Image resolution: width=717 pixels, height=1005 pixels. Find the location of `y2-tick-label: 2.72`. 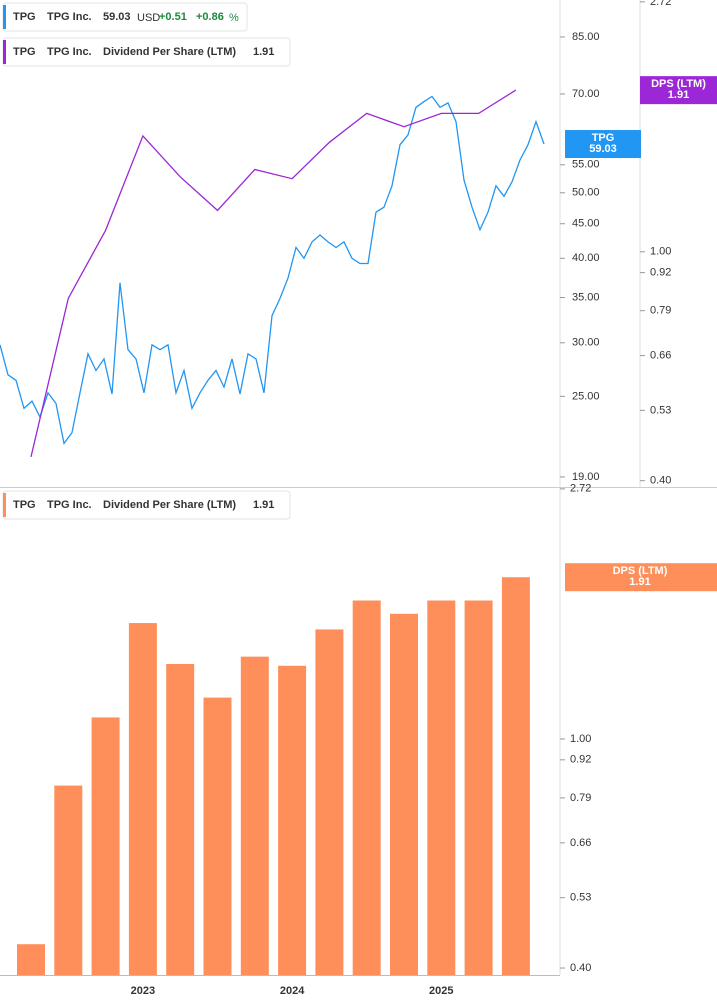

y2-tick-label: 2.72 is located at coordinates (660, 4).